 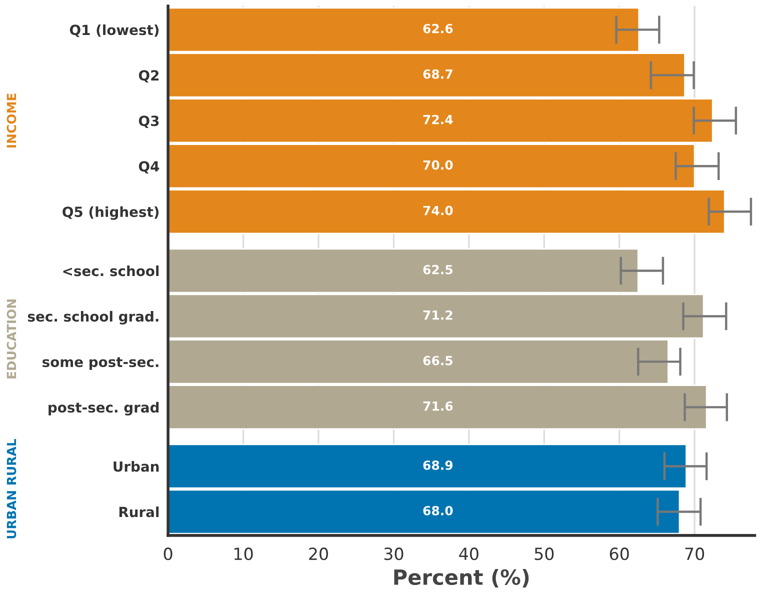 What do you see at coordinates (111, 270) in the screenshot?
I see `y-tick-label: <sec. school` at bounding box center [111, 270].